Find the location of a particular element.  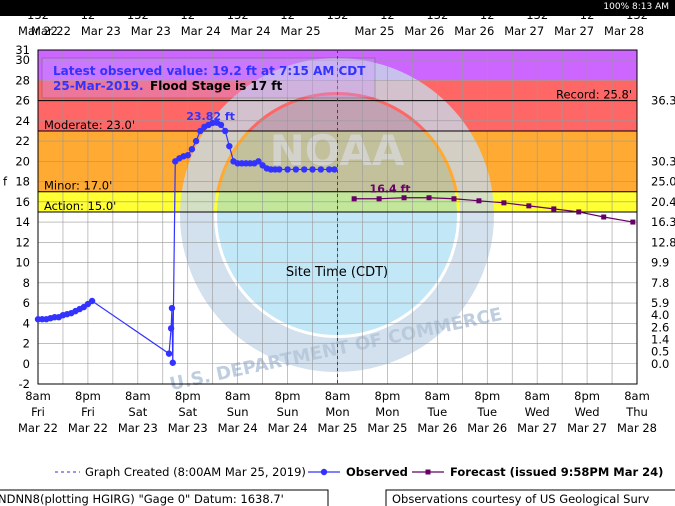

peak-forecast-label: 16.4 ft is located at coordinates (390, 189).